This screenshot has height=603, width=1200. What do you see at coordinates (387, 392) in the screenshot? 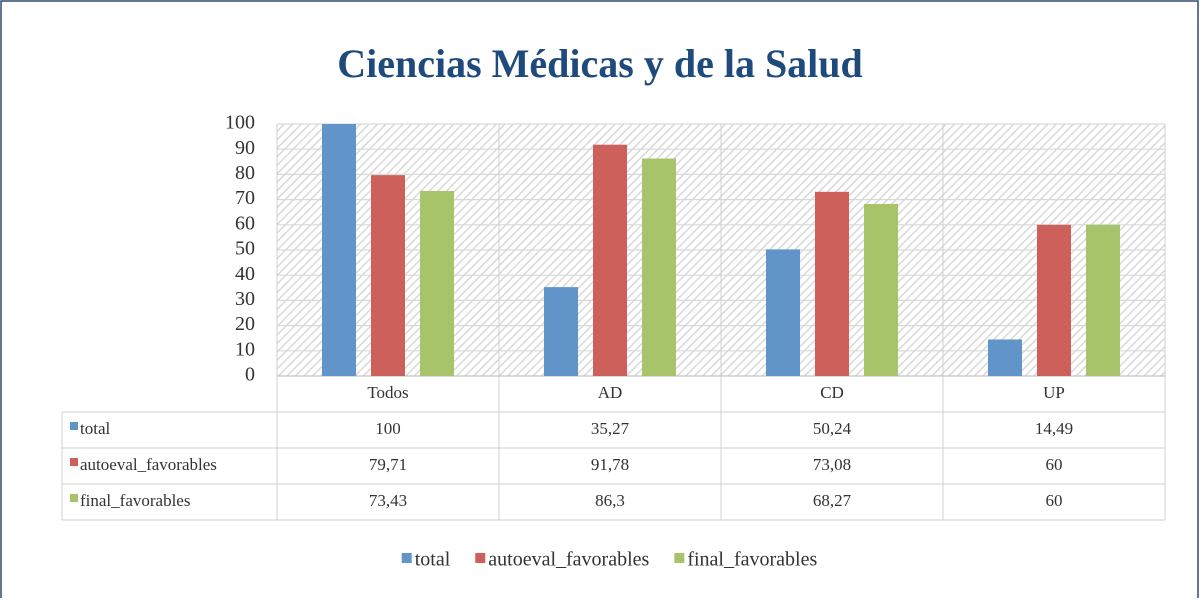
I see `x-tick-label: Todos` at bounding box center [387, 392].